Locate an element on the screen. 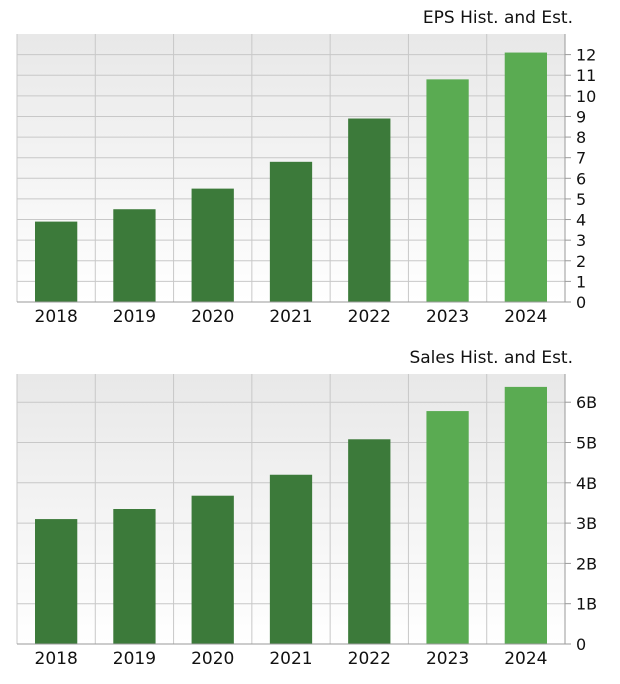 Image resolution: width=620 pixels, height=684 pixels. eps-bar-2021 is located at coordinates (291, 231).